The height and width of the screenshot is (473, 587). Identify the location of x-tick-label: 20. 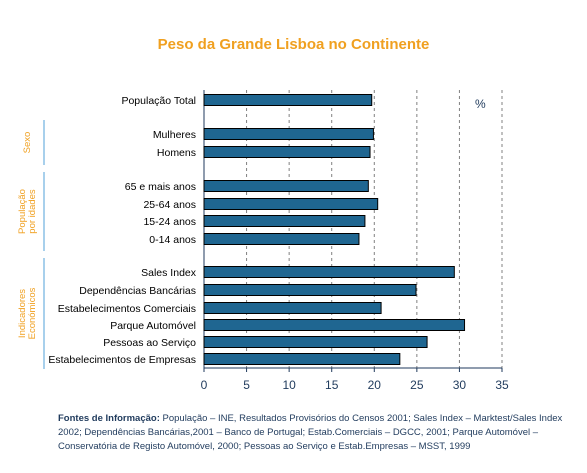
(375, 385).